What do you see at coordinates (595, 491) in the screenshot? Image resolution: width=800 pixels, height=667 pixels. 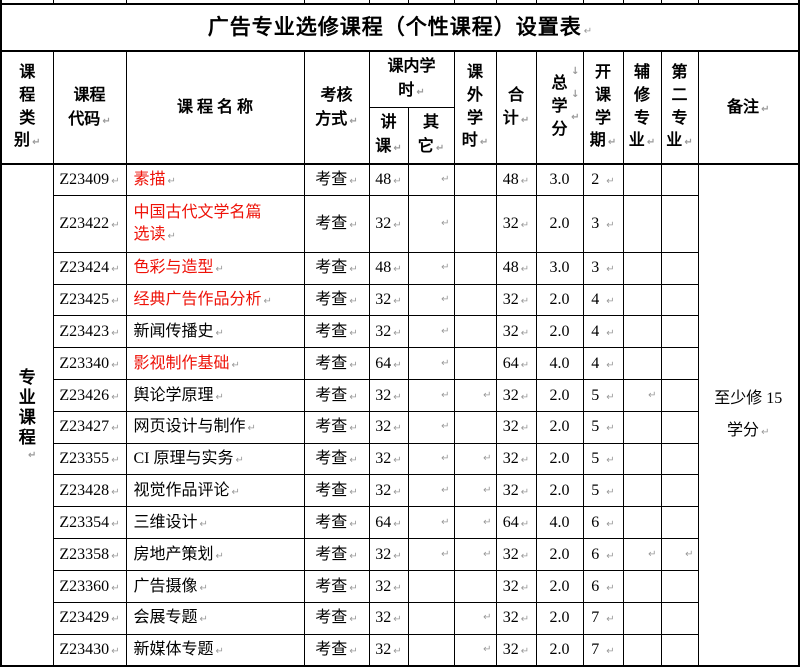 I see `semester-value: 5` at bounding box center [595, 491].